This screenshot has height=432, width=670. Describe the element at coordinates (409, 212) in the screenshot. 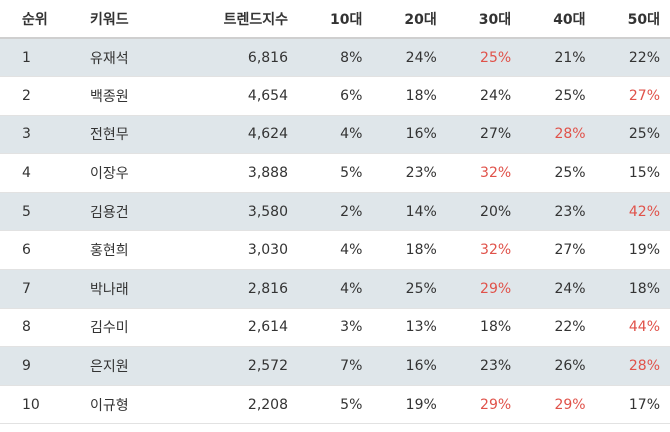

I see `age20-cell: 14%` at that location.